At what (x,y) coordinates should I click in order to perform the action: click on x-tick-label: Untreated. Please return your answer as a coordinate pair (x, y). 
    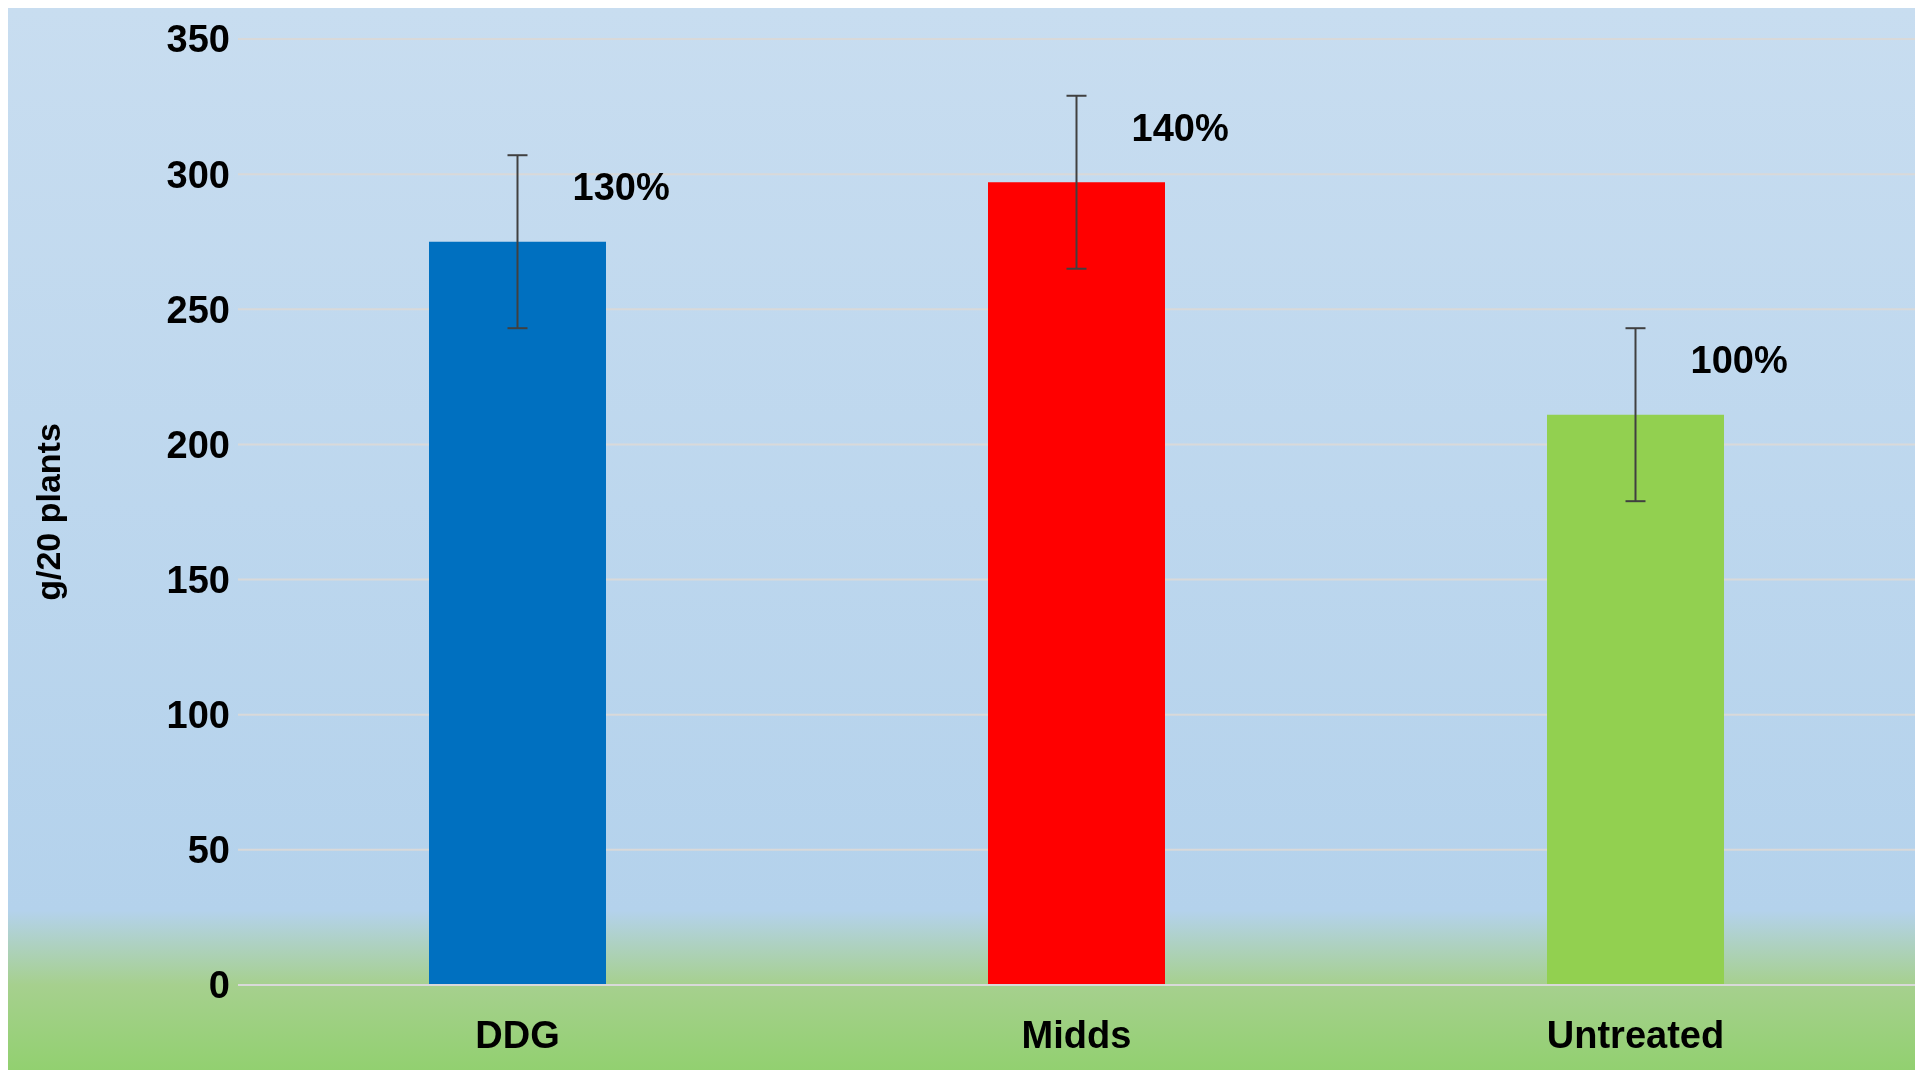
    Looking at the image, I should click on (1635, 1034).